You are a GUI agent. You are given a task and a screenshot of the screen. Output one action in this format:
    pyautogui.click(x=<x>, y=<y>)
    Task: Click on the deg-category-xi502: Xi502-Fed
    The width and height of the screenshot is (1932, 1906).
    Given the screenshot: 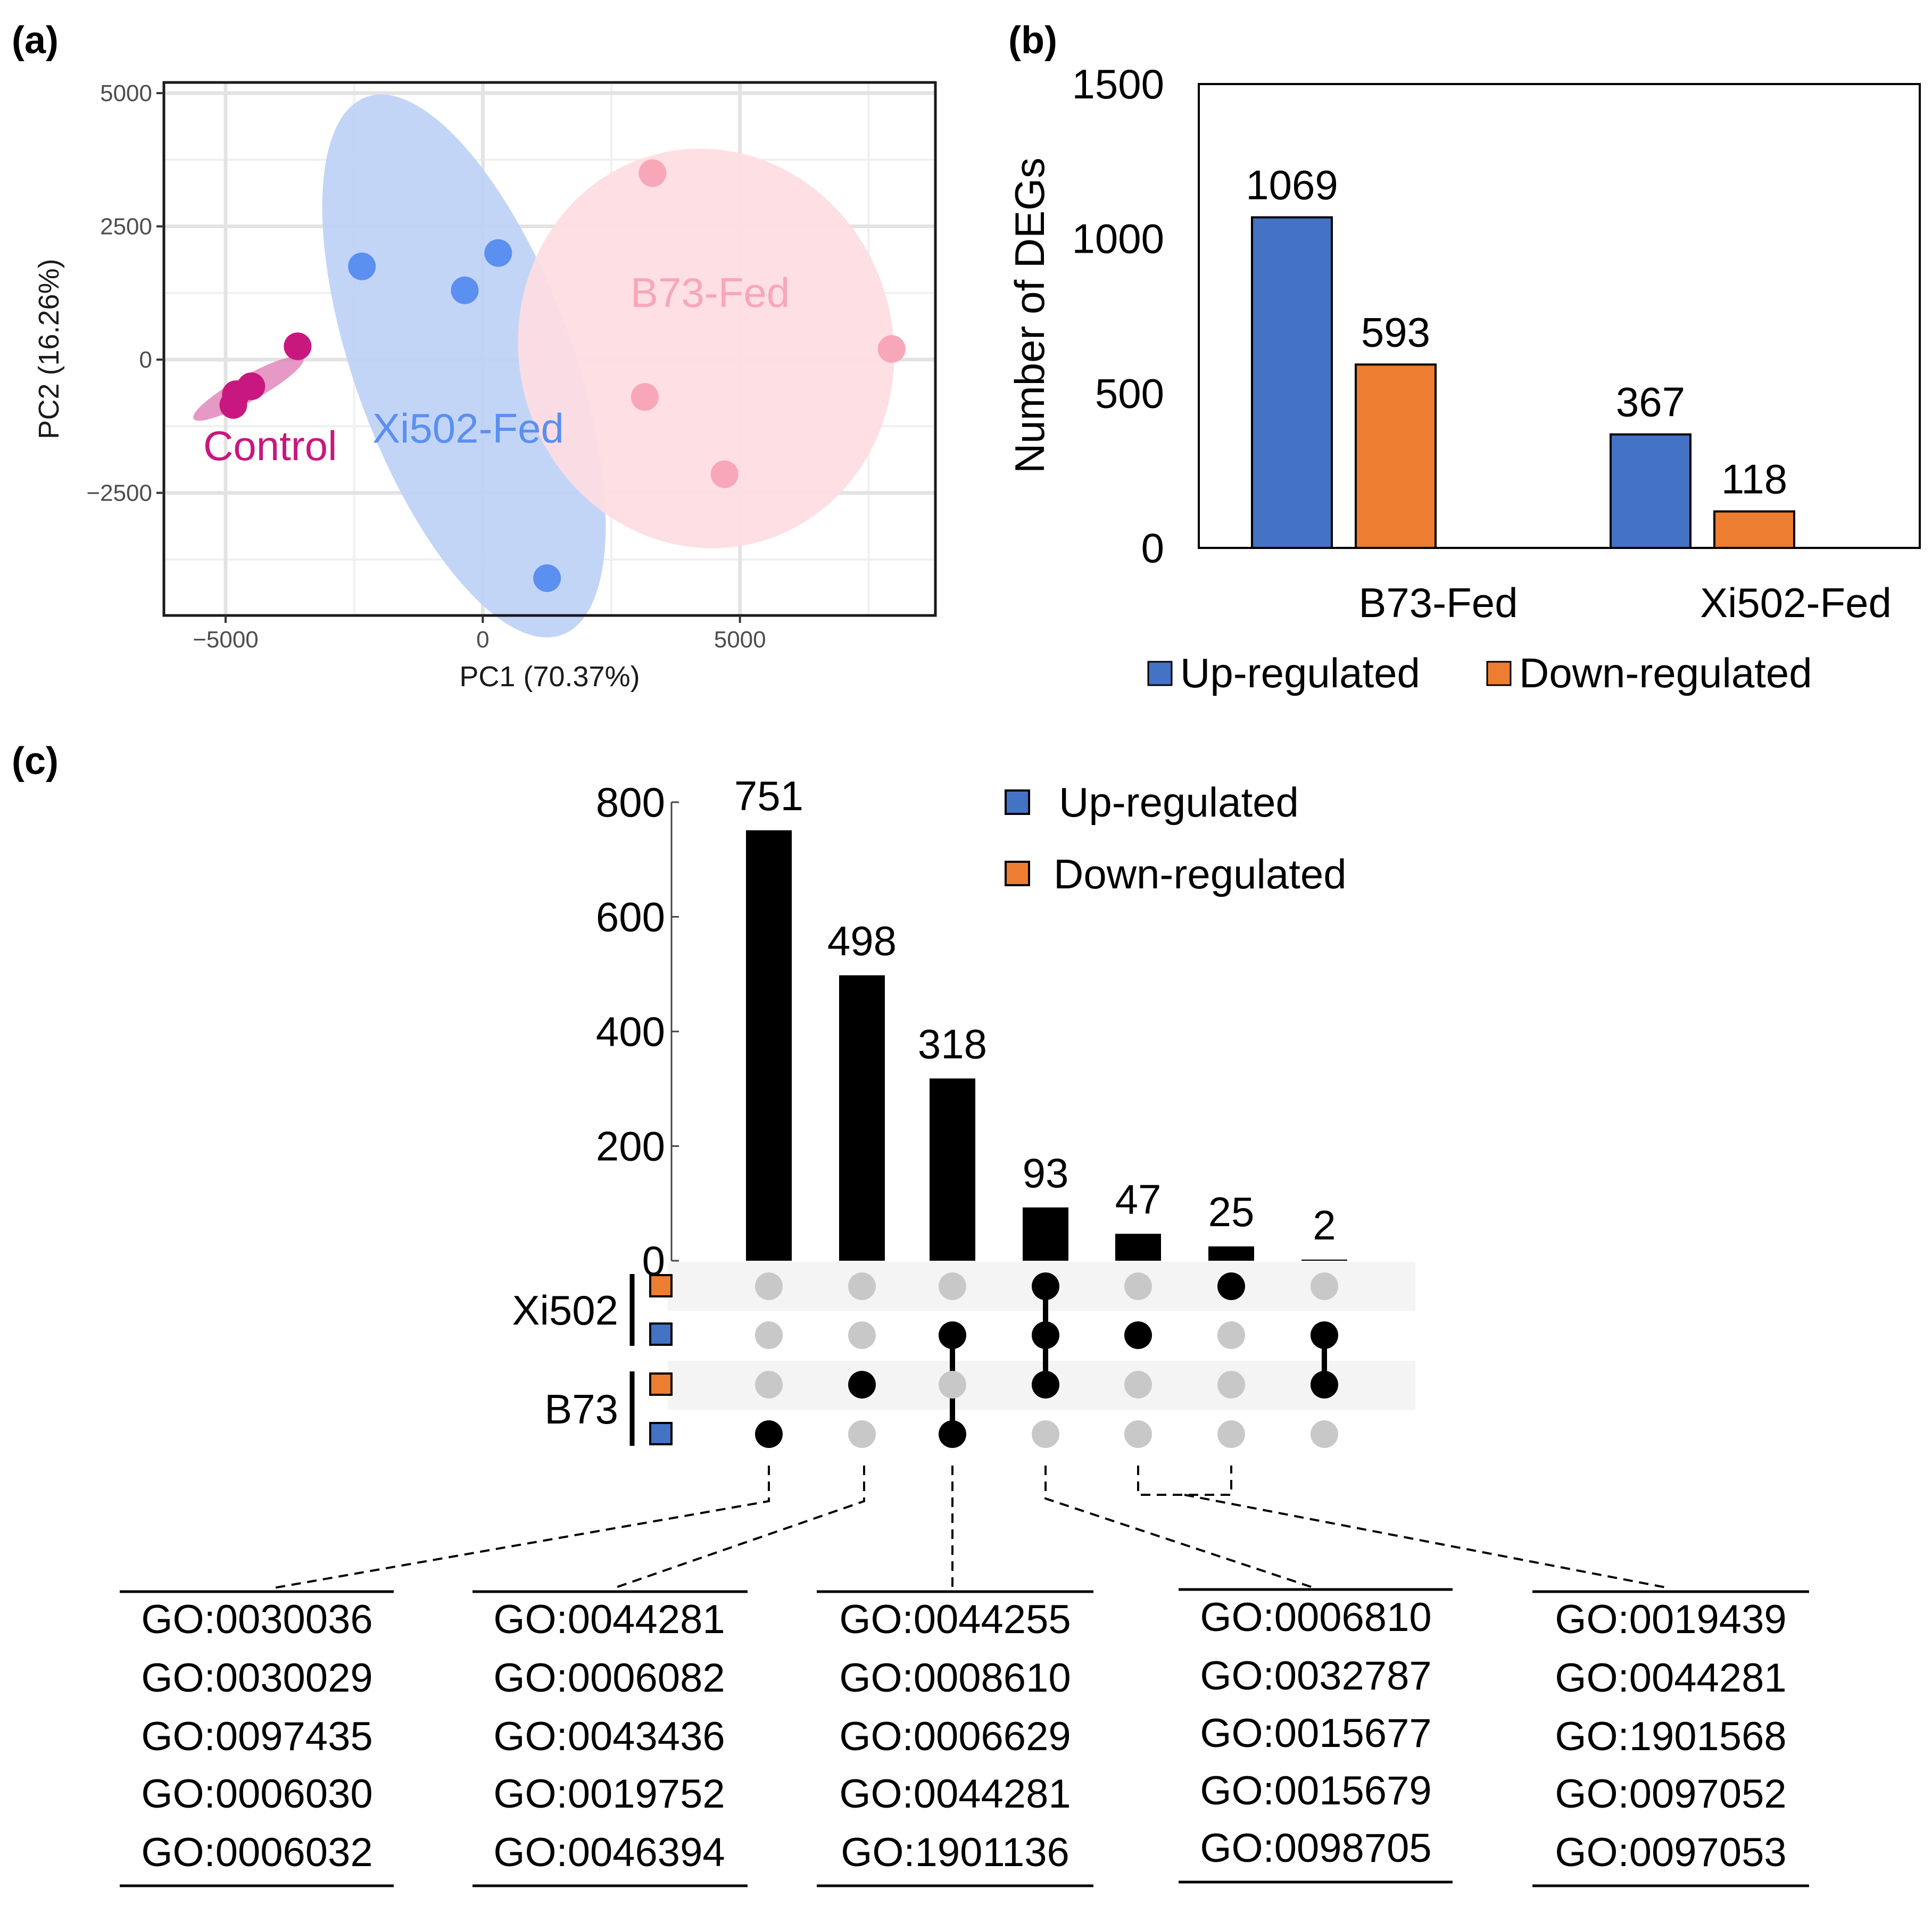 What is the action you would take?
    pyautogui.click(x=1796, y=603)
    